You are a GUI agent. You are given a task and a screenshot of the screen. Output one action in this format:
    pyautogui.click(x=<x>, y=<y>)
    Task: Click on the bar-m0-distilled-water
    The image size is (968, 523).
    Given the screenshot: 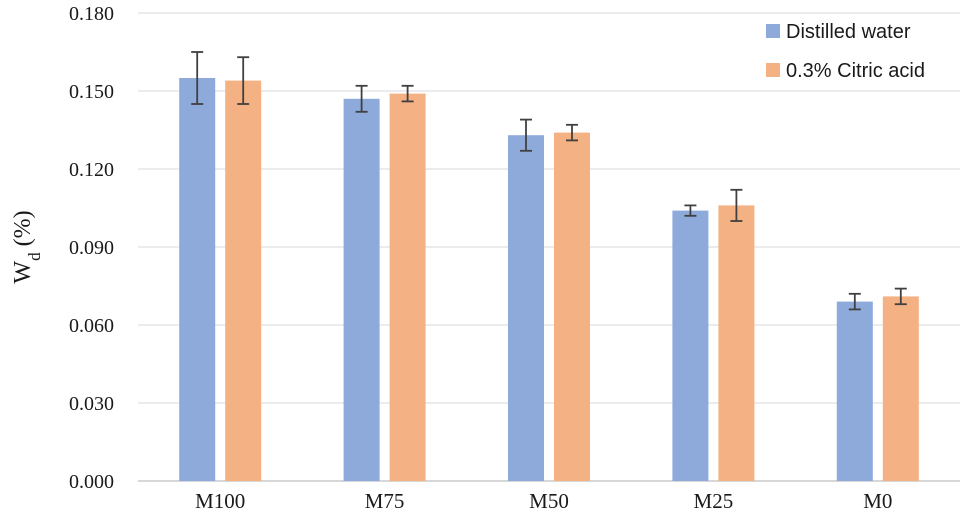 What is the action you would take?
    pyautogui.click(x=854, y=391)
    